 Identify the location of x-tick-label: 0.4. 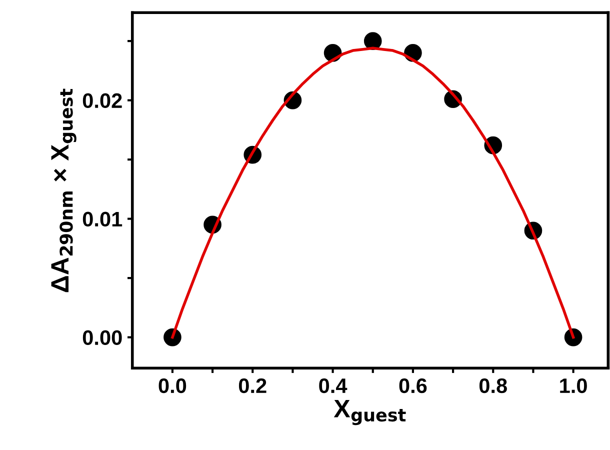
(333, 386).